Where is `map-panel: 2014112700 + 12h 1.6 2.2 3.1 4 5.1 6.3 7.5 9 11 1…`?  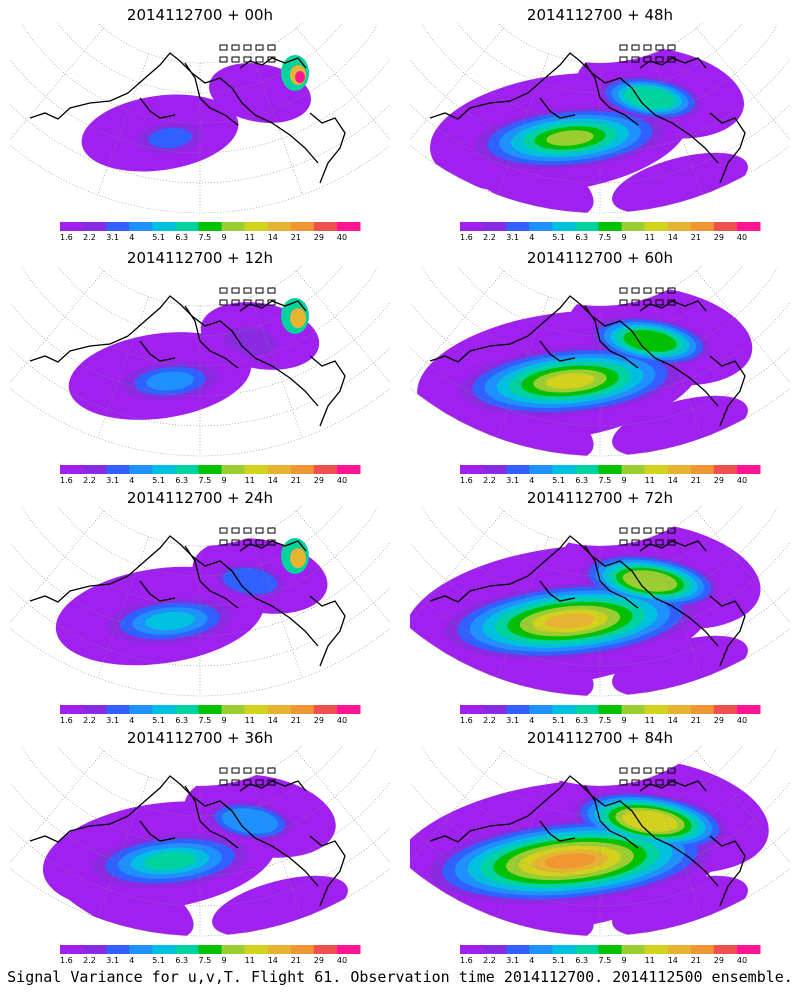
map-panel: 2014112700 + 12h 1.6 2.2 3.1 4 5.1 6.3 7.5 9 11 1… is located at coordinates (200, 368).